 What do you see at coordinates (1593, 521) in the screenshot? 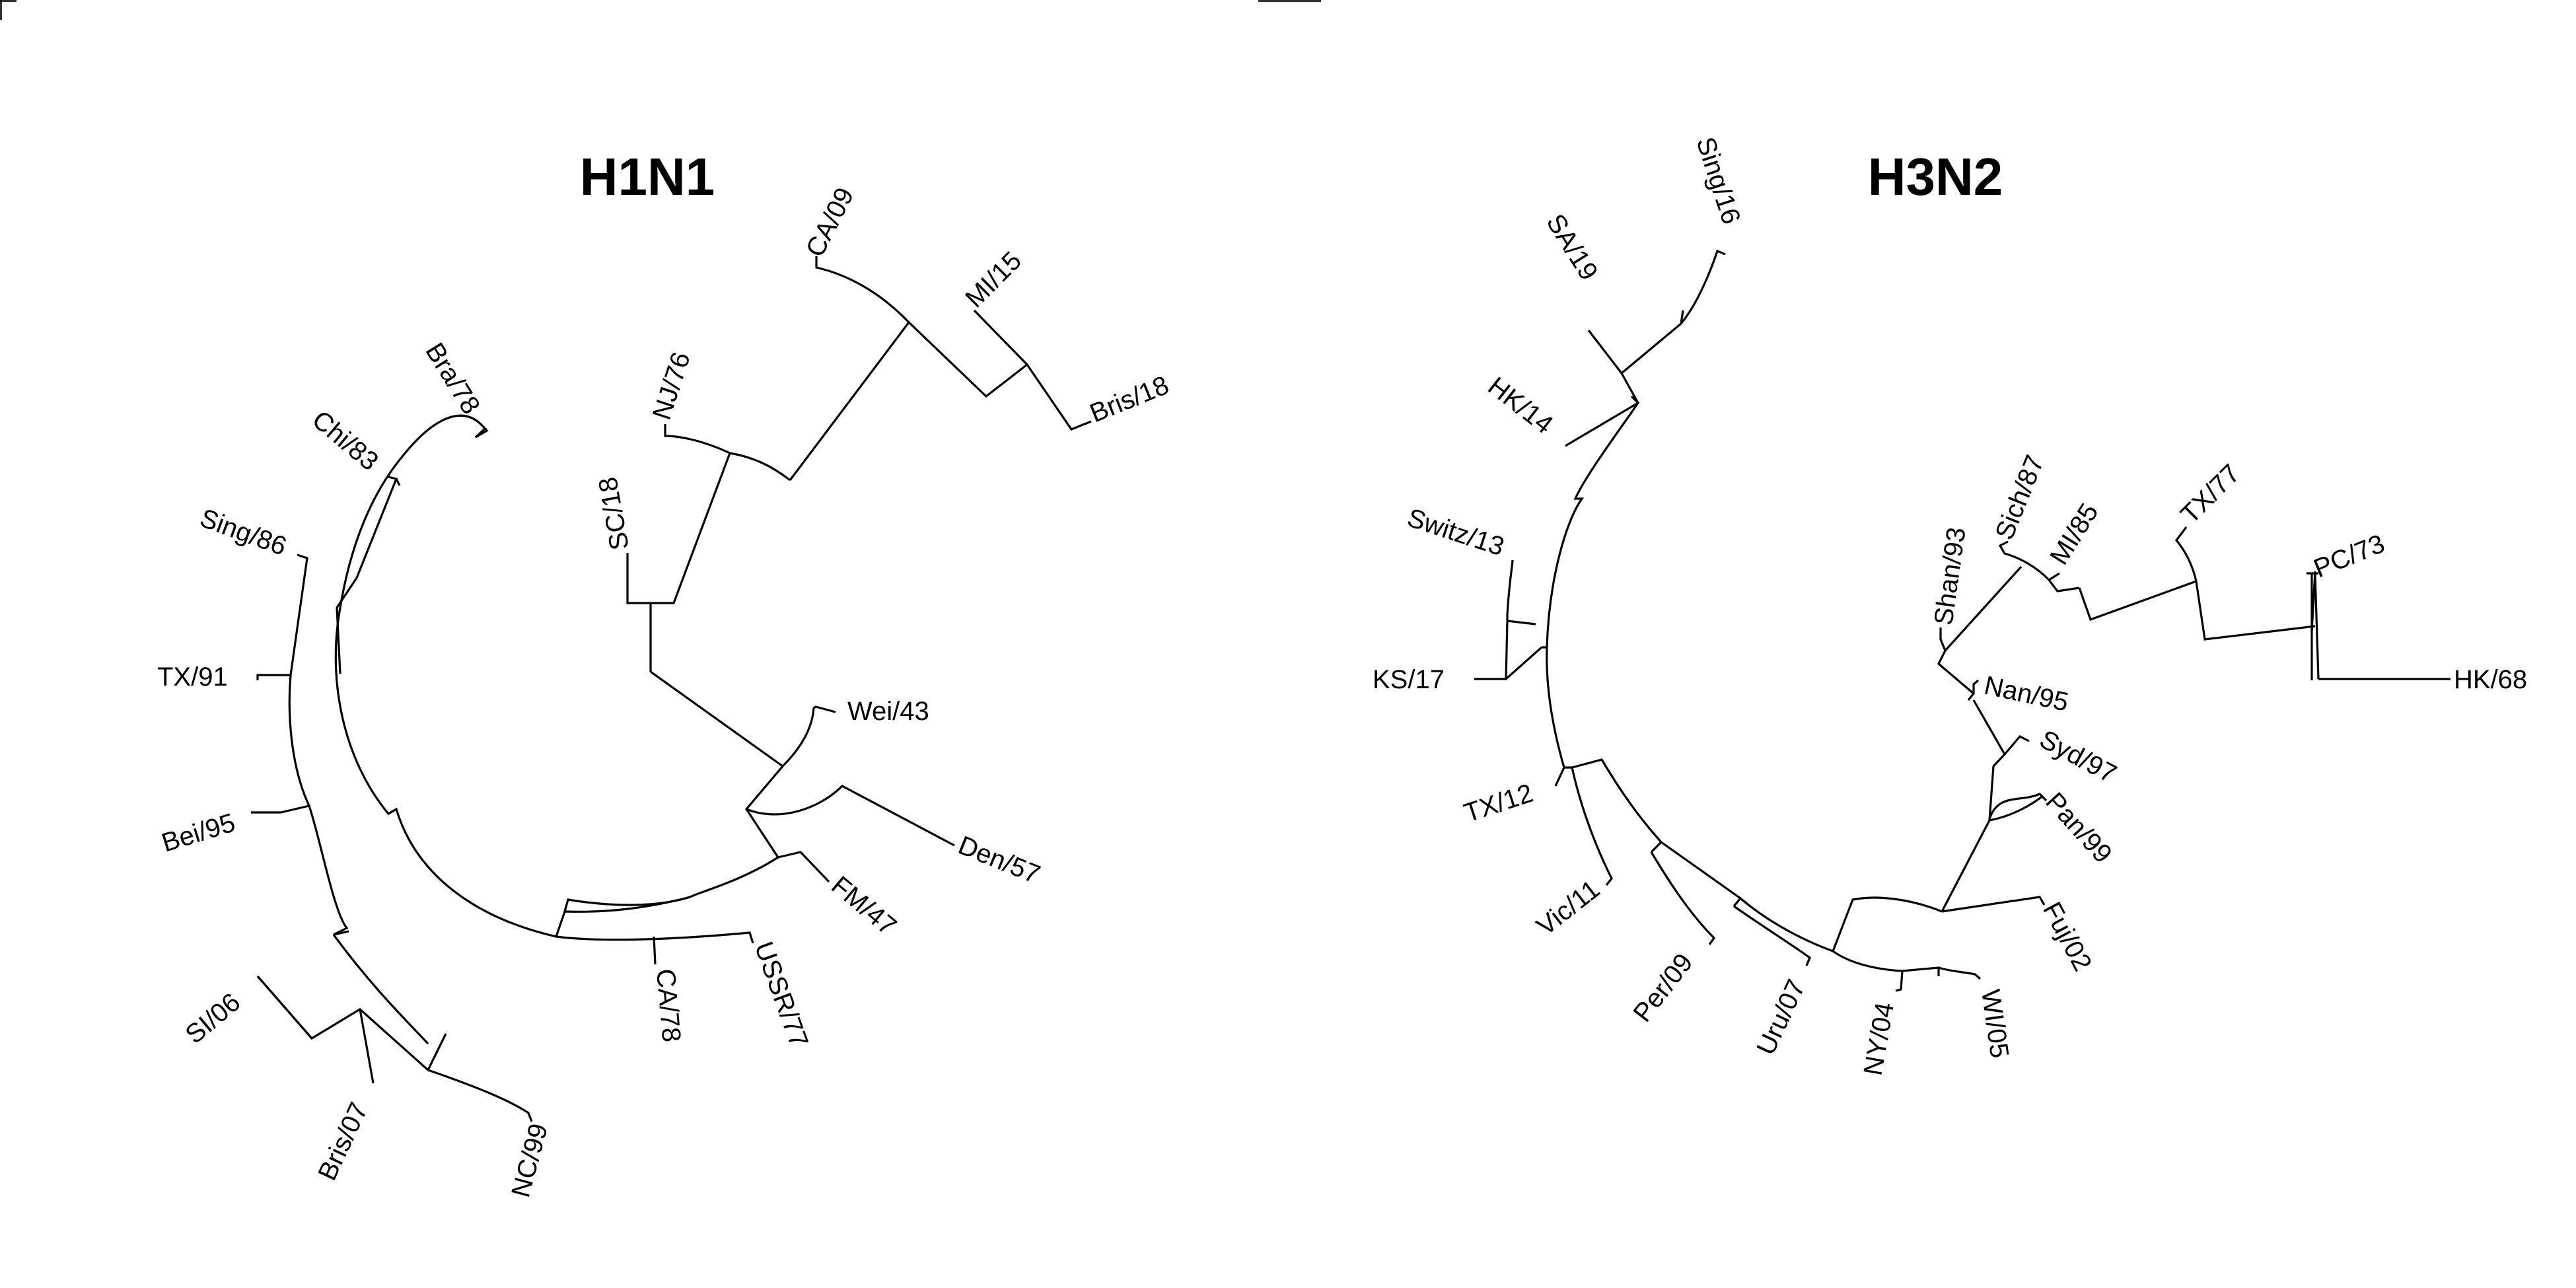
I see `branch-upper-left-arc` at bounding box center [1593, 521].